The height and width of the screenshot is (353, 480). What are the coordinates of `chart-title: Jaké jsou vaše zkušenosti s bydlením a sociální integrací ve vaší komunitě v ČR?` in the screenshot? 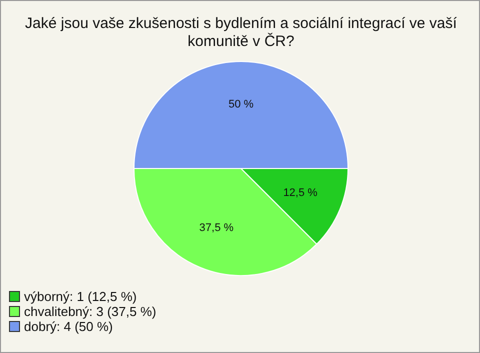 It's located at (241, 33).